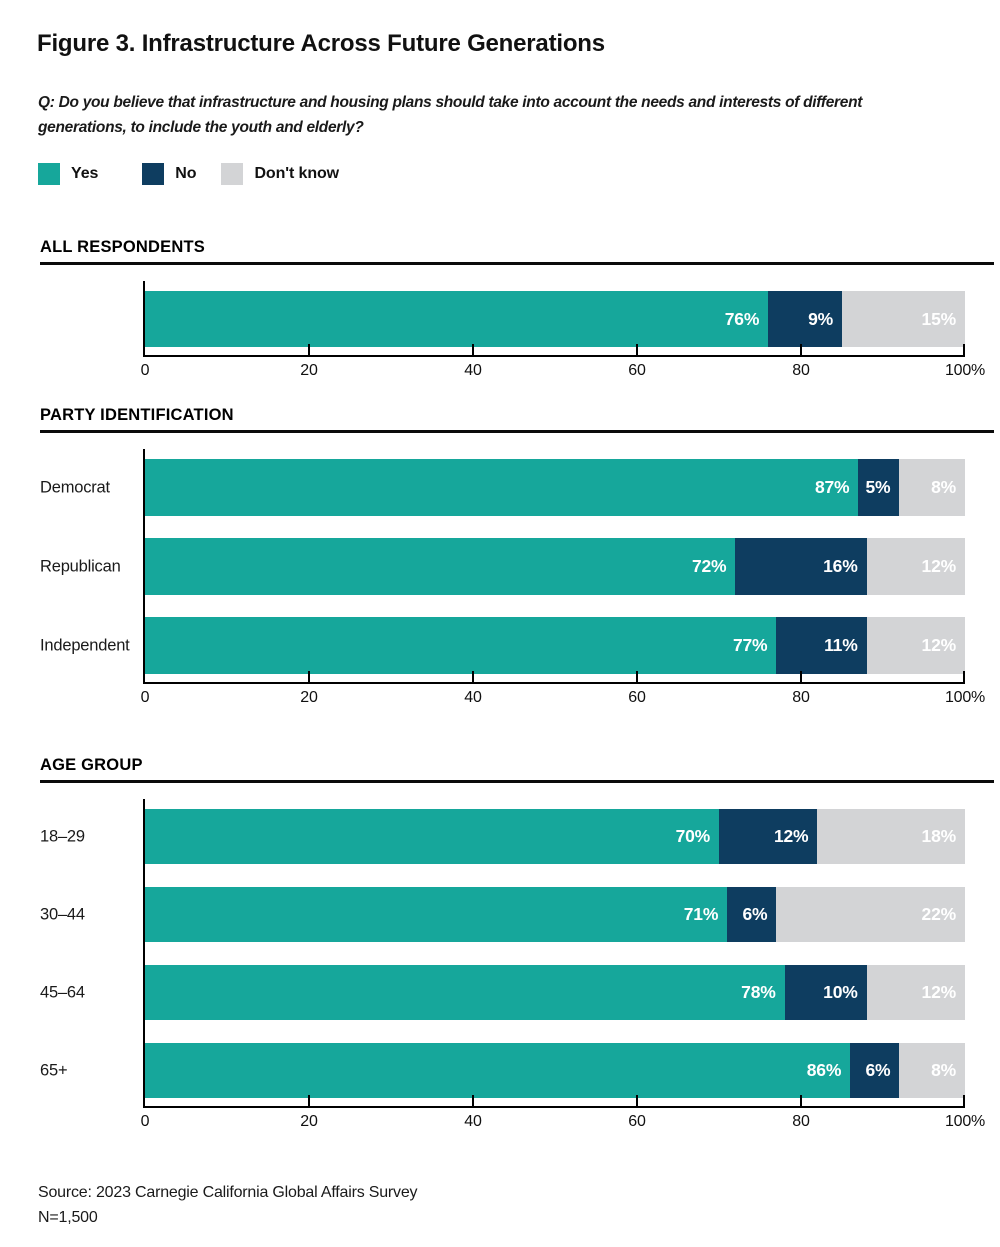 Image resolution: width=1000 pixels, height=1247 pixels. Describe the element at coordinates (68, 174) in the screenshot. I see `legend-item-yes: Yes` at that location.